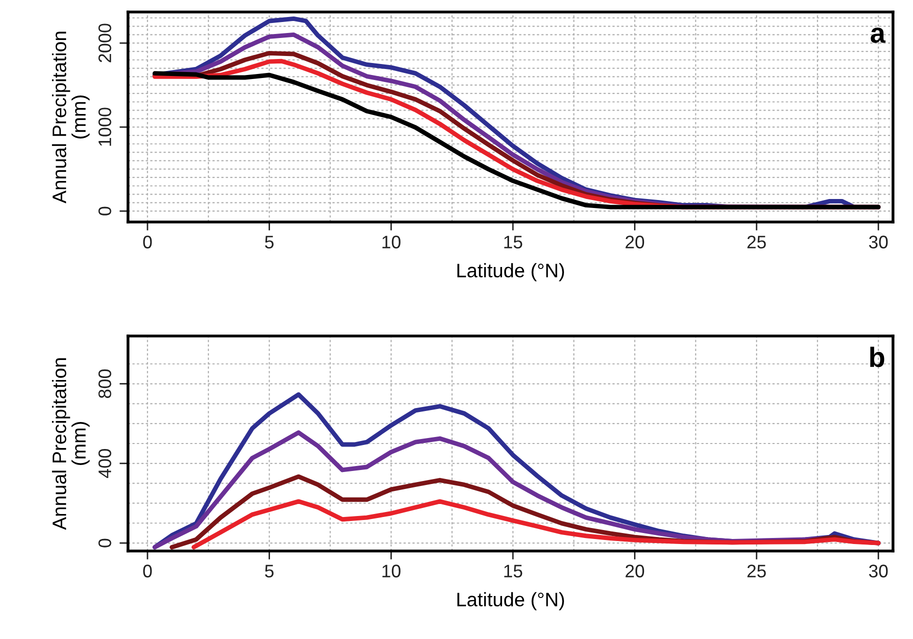  I want to click on y-tick-label: 2000, so click(105, 43).